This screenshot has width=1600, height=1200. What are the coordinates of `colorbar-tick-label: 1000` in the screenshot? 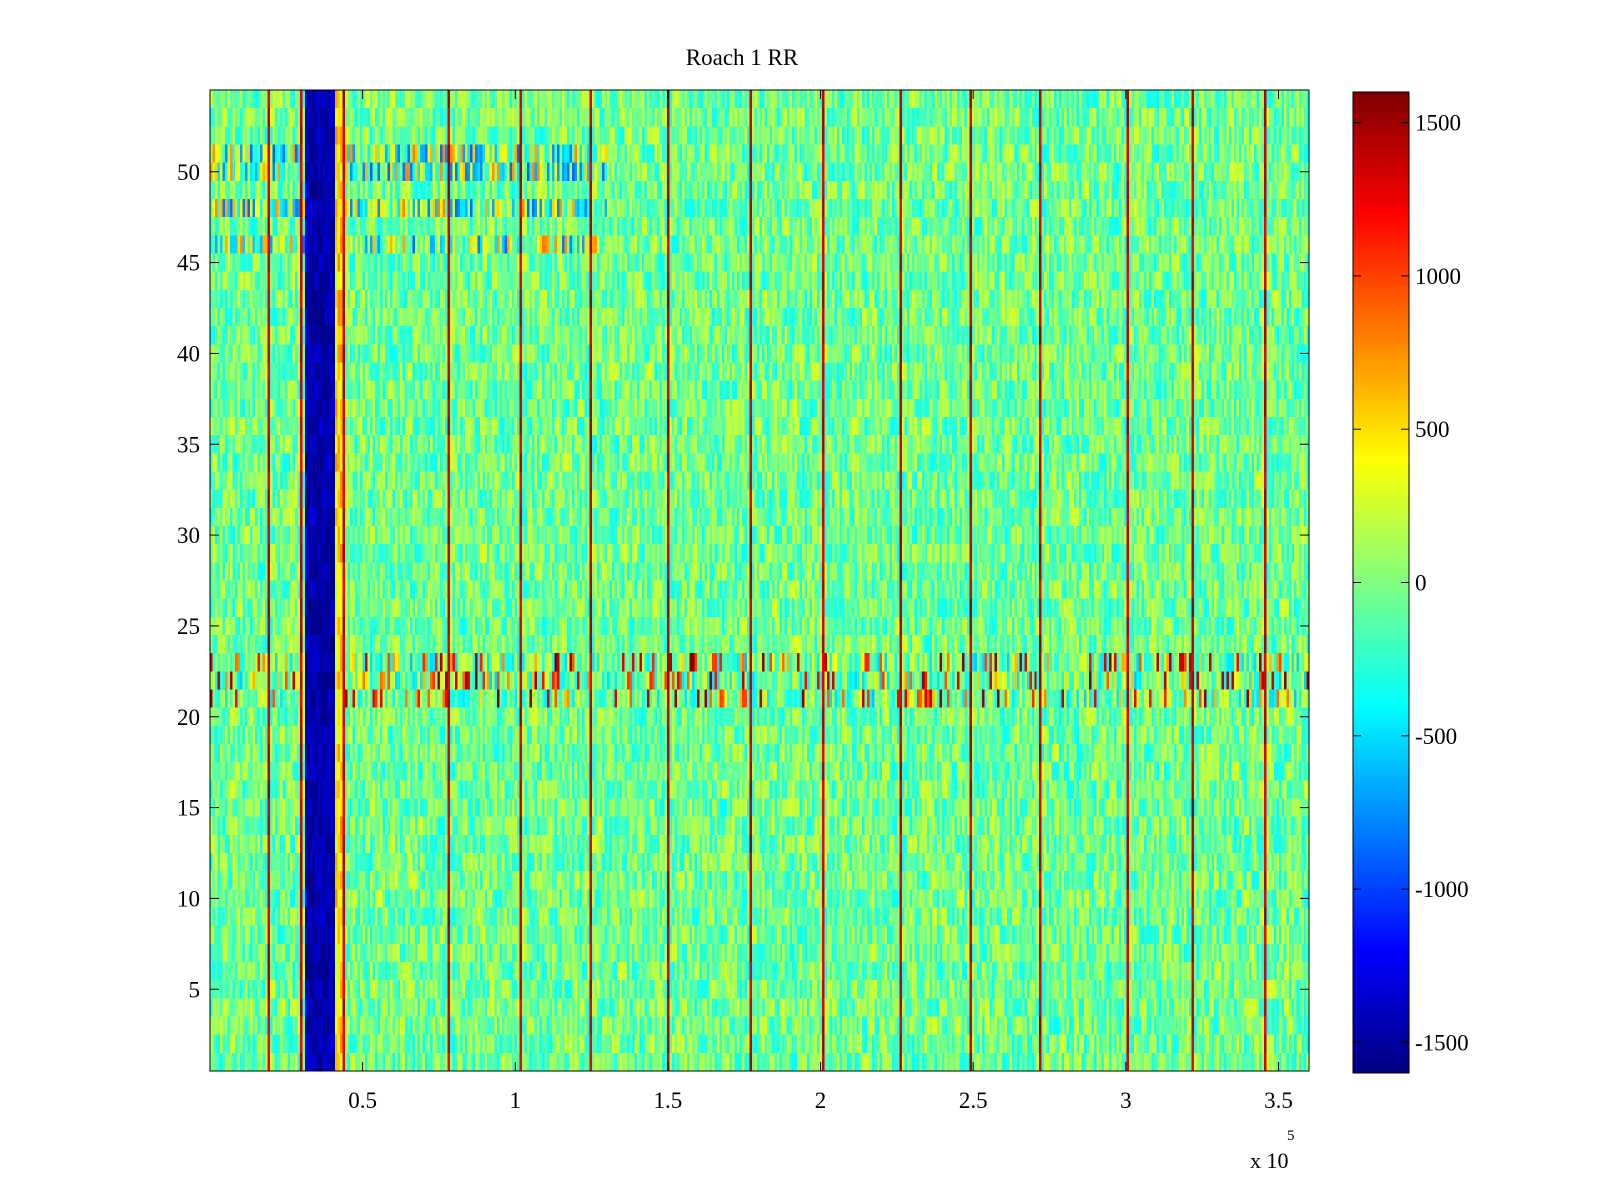 It's located at (1438, 276).